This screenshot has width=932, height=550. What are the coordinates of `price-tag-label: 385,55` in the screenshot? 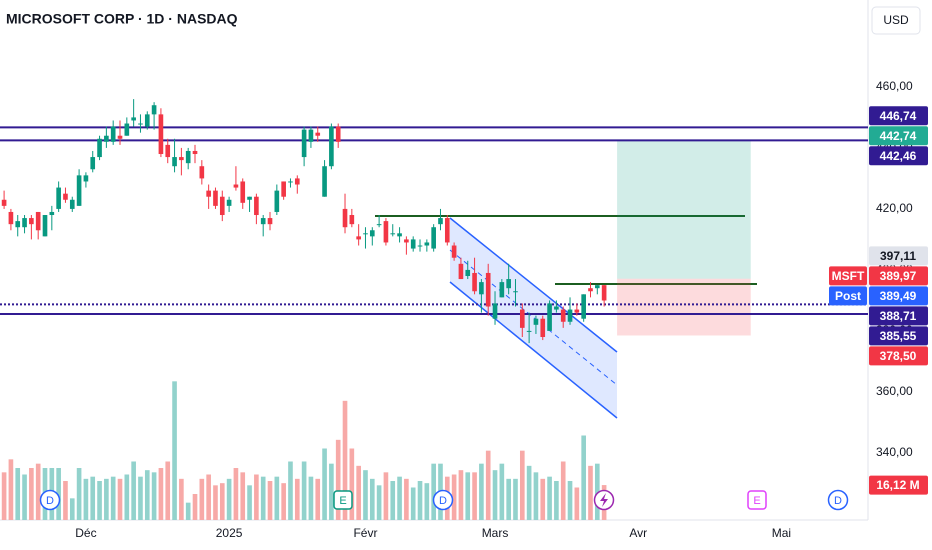 It's located at (898, 336).